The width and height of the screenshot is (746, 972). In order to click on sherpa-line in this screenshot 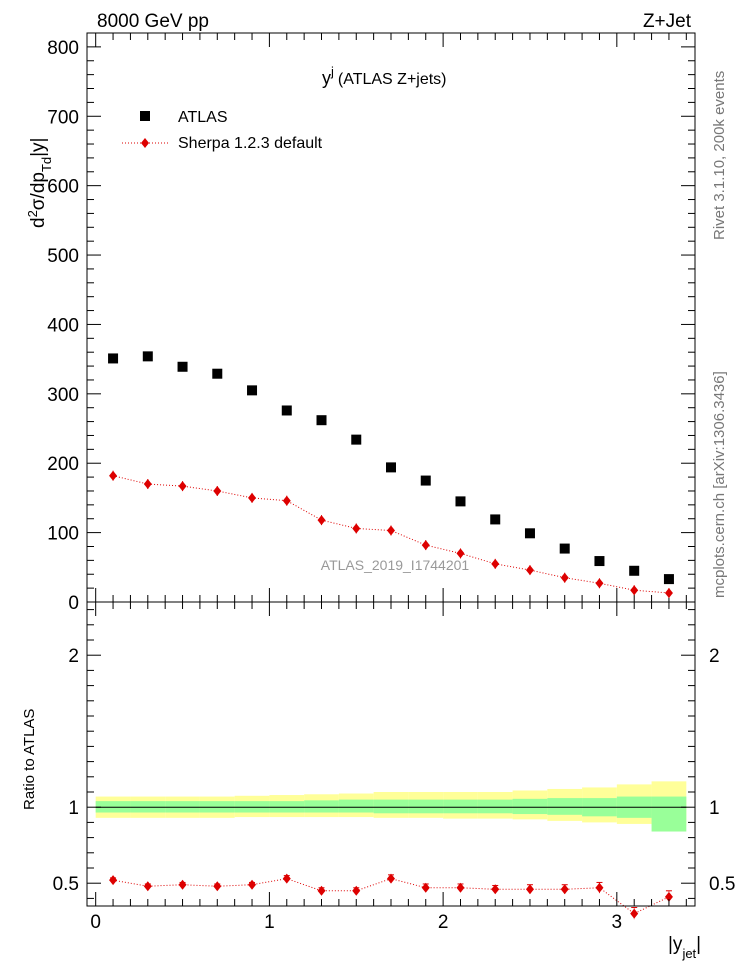, I will do `click(390, 534)`.